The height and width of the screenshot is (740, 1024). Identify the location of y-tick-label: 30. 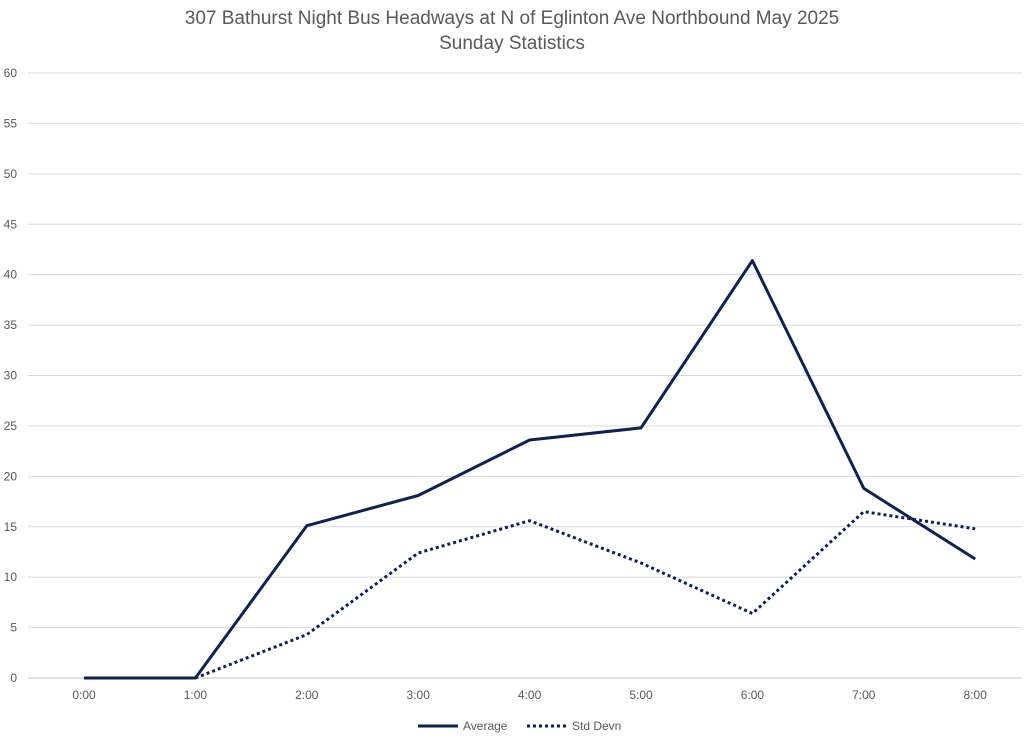
(11, 376).